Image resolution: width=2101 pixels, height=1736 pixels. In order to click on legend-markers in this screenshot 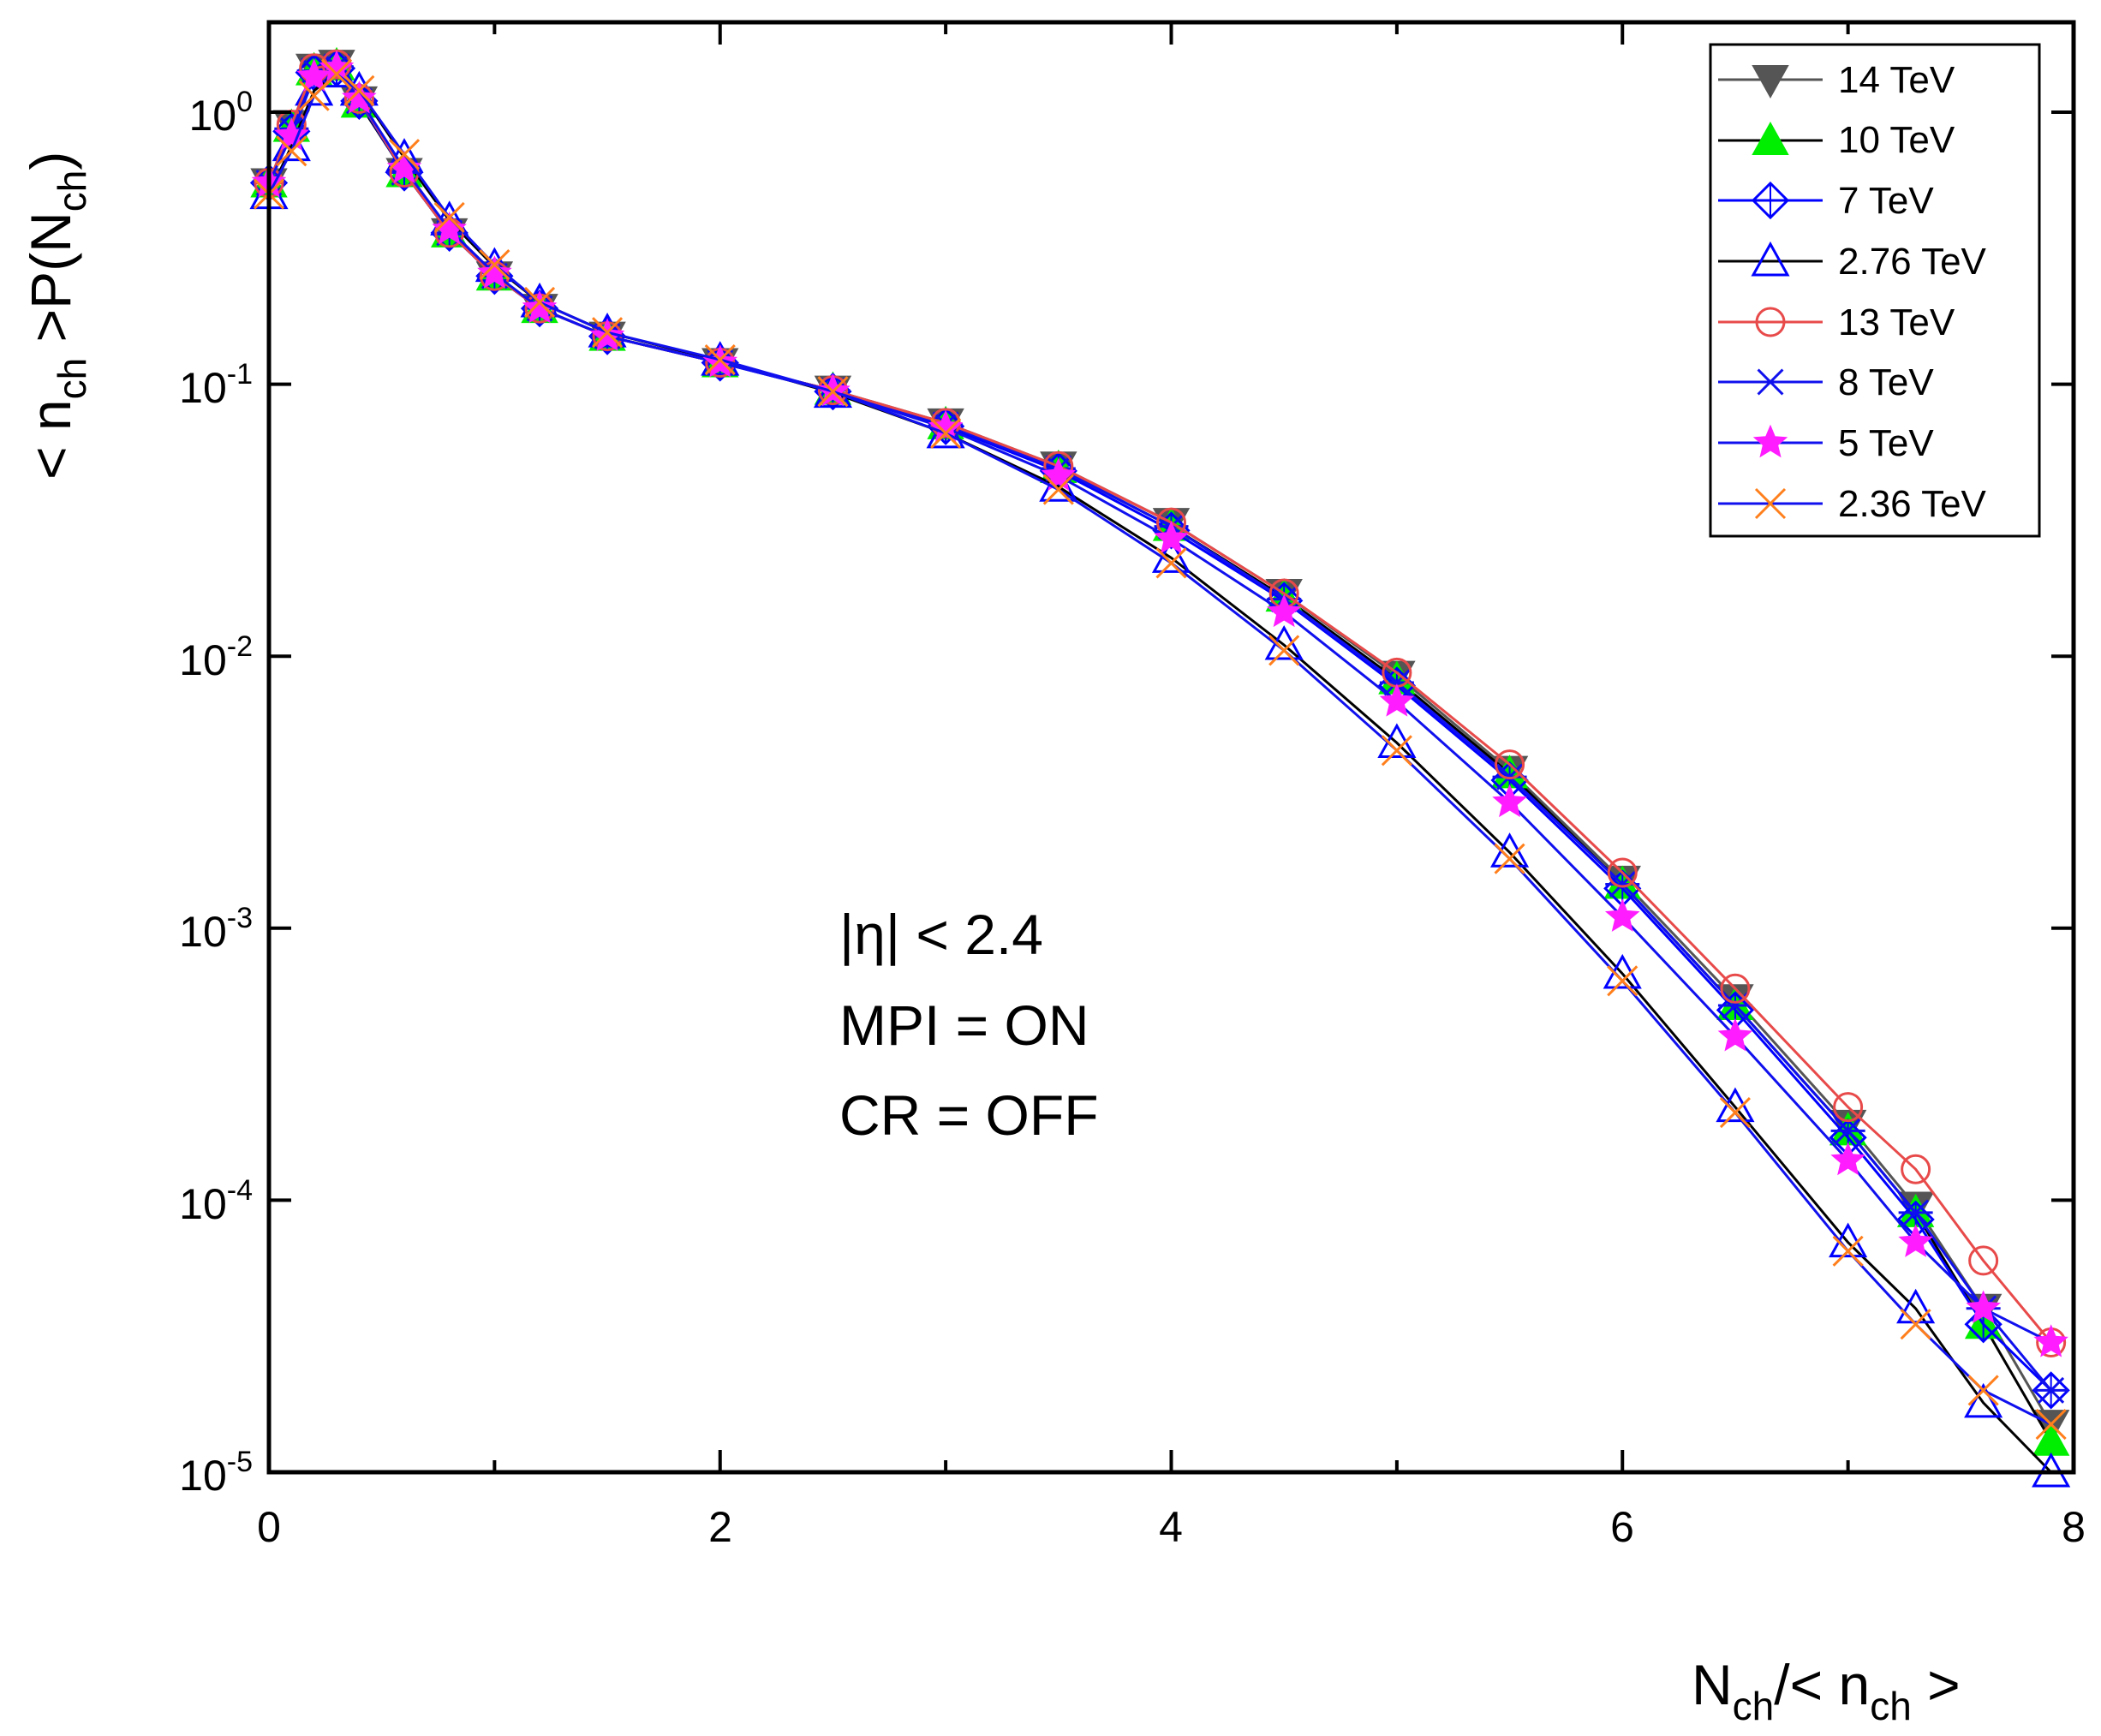, I will do `click(1770, 292)`.